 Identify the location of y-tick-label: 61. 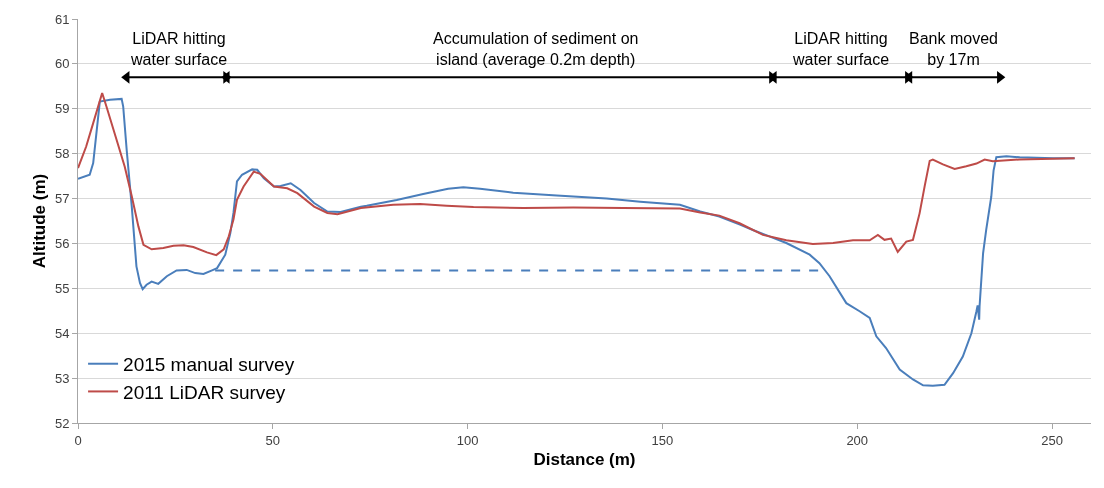
(62, 19).